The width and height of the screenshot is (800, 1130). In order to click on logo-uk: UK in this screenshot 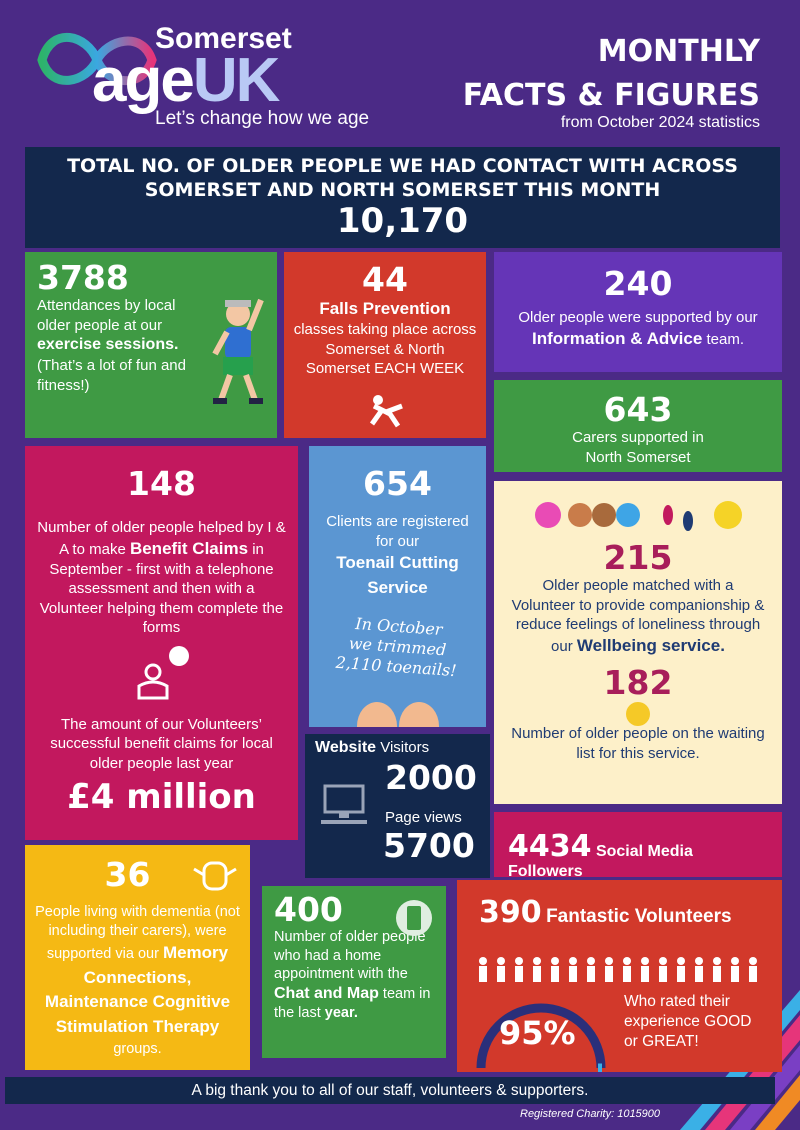, I will do `click(236, 80)`.